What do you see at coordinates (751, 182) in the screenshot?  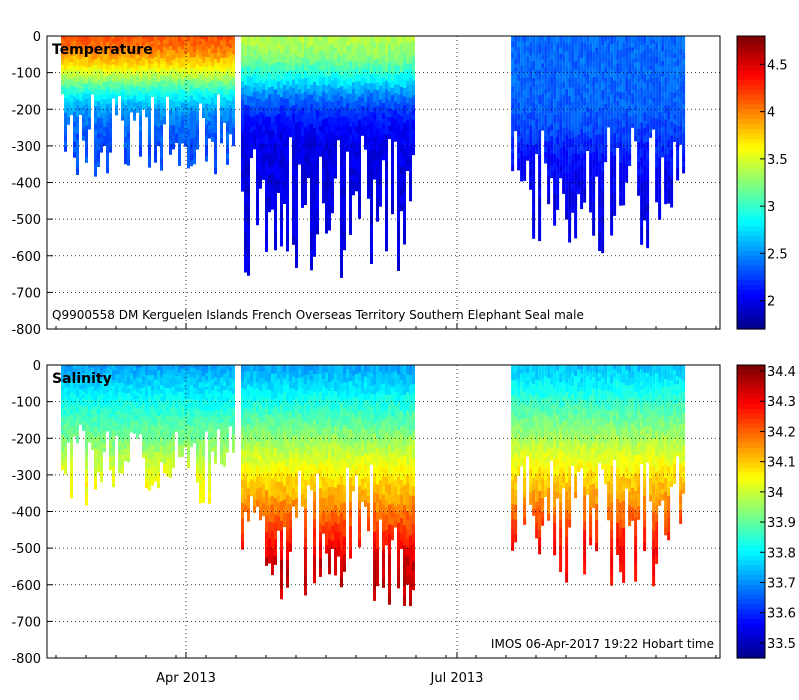 I see `colorbar-frame` at bounding box center [751, 182].